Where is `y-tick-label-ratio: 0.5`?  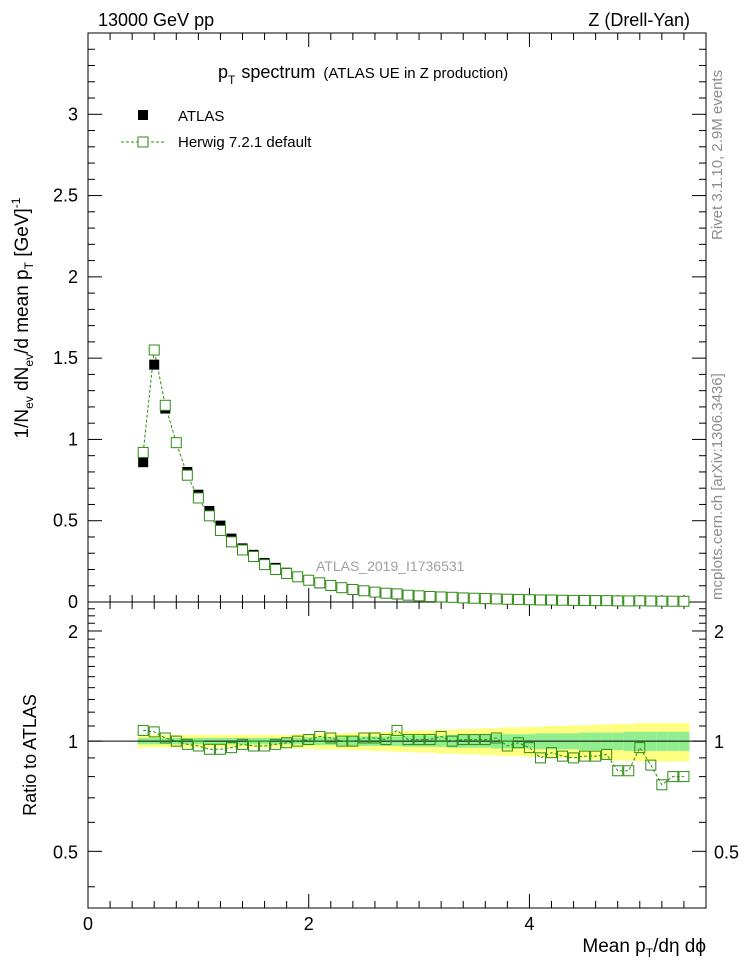
y-tick-label-ratio: 0.5 is located at coordinates (65, 852).